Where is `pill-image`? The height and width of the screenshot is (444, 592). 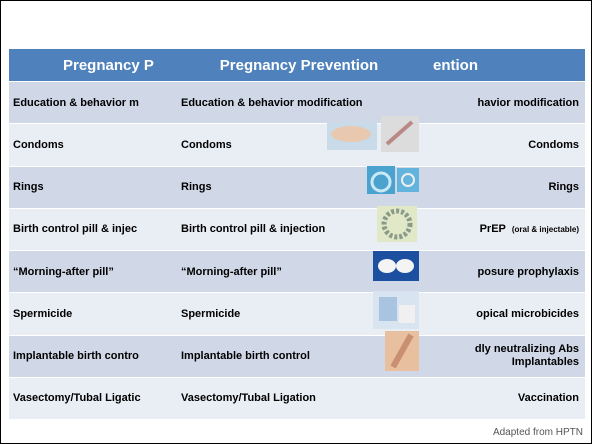 pill-image is located at coordinates (397, 224).